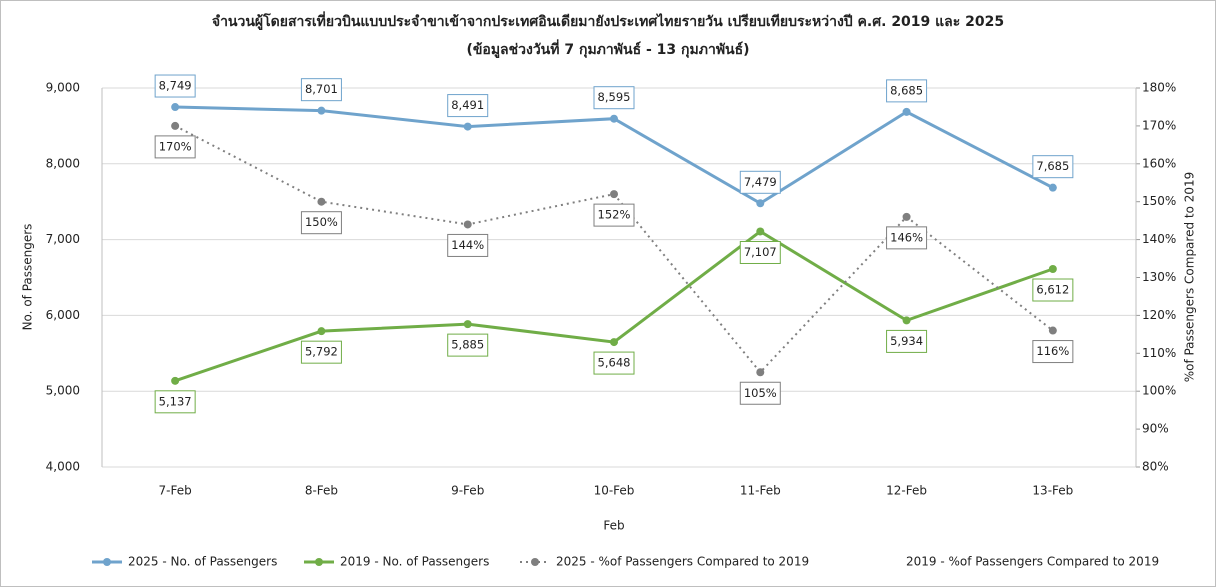  I want to click on y2-tick-label: 90%, so click(1155, 429).